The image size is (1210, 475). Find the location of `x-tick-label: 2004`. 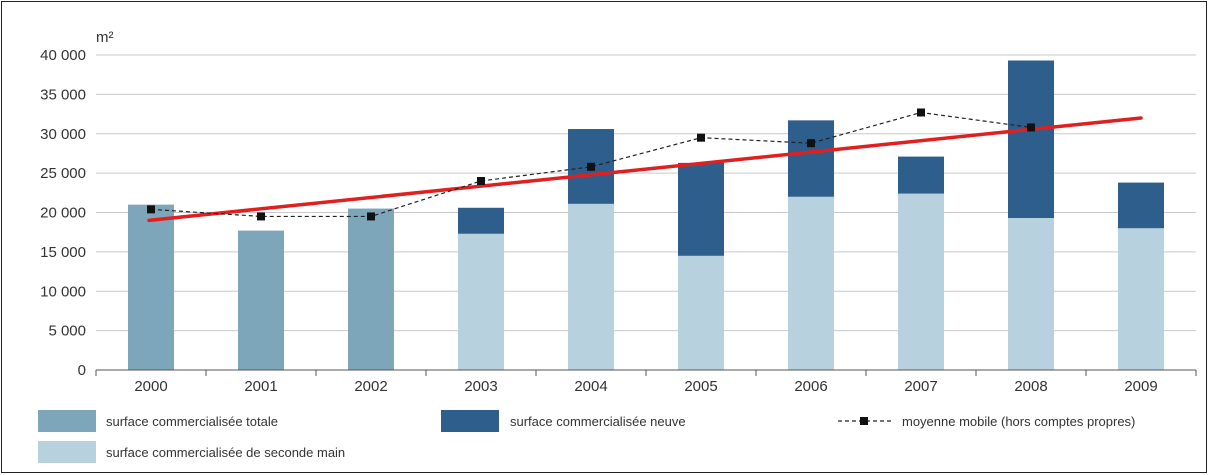

x-tick-label: 2004 is located at coordinates (590, 386).